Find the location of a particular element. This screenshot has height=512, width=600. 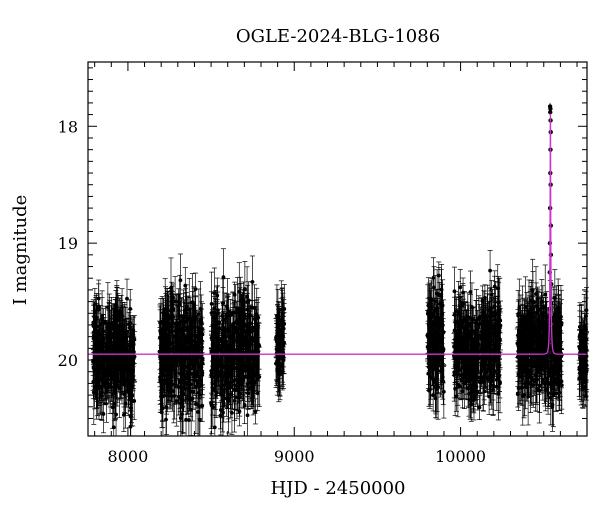

x-tick-label: 9000 is located at coordinates (294, 456).